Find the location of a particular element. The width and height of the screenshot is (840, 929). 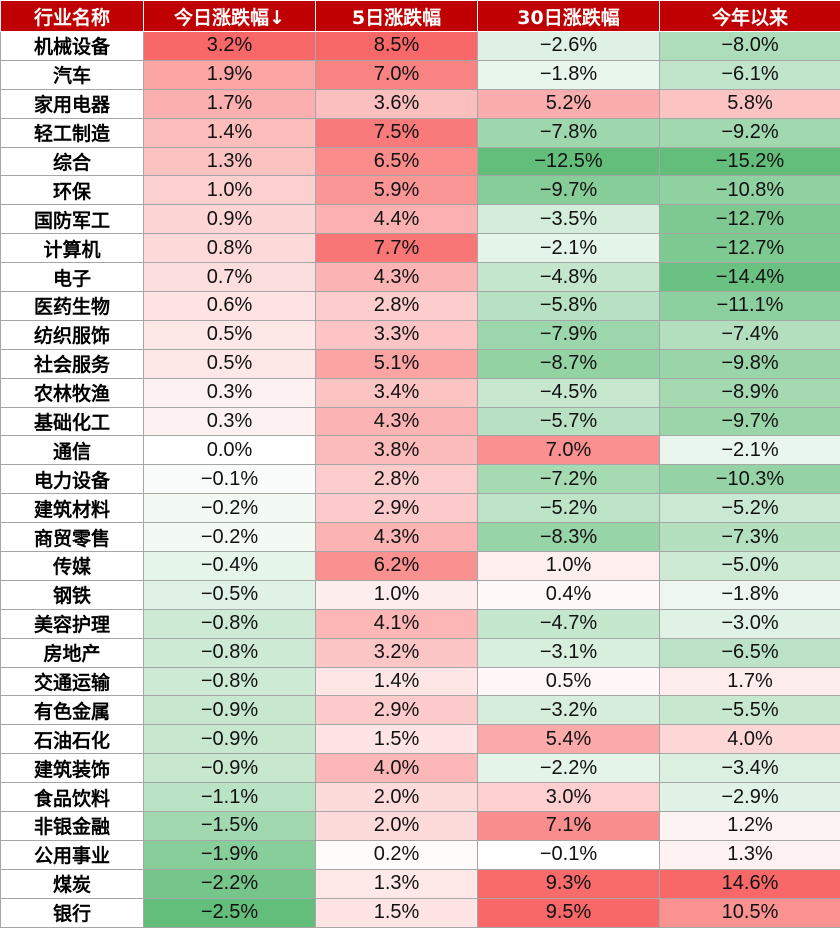

industry-name-cell: 石油石化 is located at coordinates (72, 739).